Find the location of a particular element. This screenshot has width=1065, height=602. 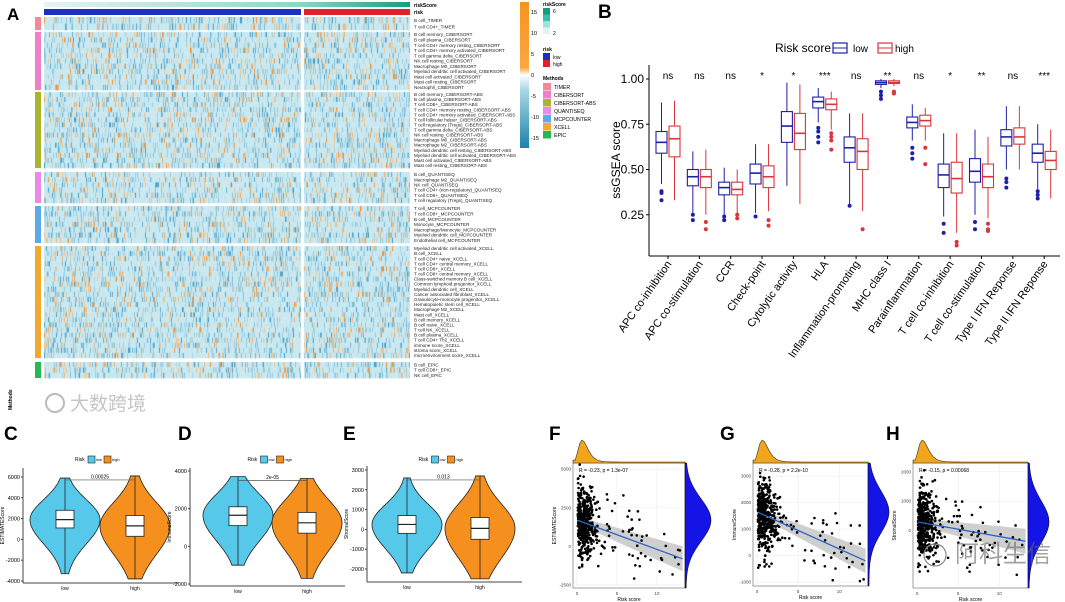

b-x-tick-label: Type II IFN Reponse is located at coordinates (1017, 304).